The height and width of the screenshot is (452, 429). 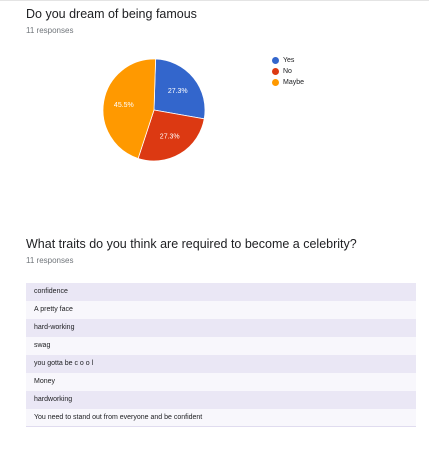 I want to click on legend-label: Yes, so click(x=289, y=60).